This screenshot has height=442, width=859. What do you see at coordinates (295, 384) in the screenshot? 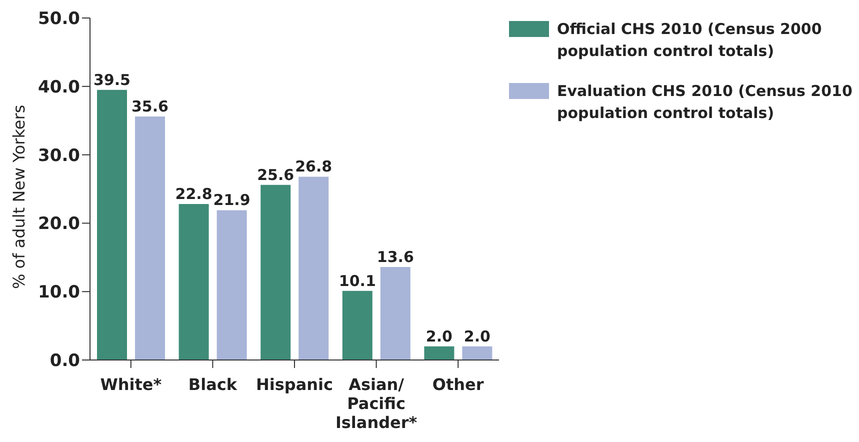
I see `x-tick-label: Hispanic` at bounding box center [295, 384].